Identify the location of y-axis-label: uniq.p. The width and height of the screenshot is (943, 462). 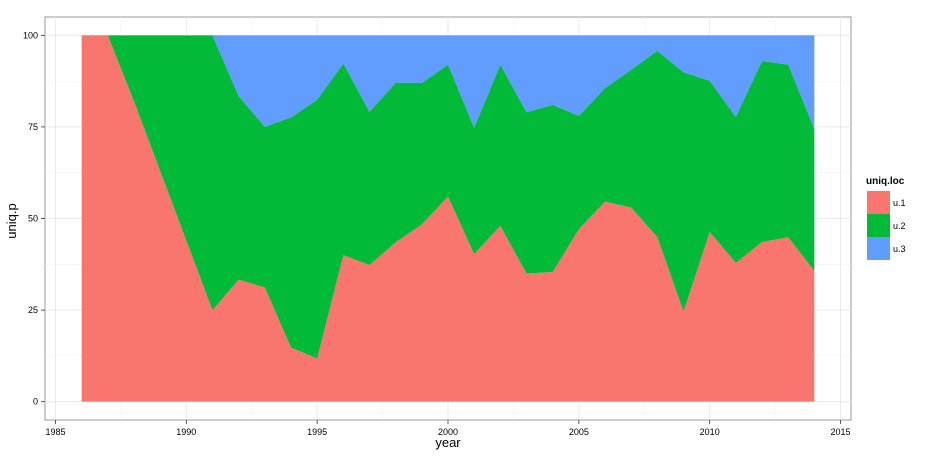
(11, 220).